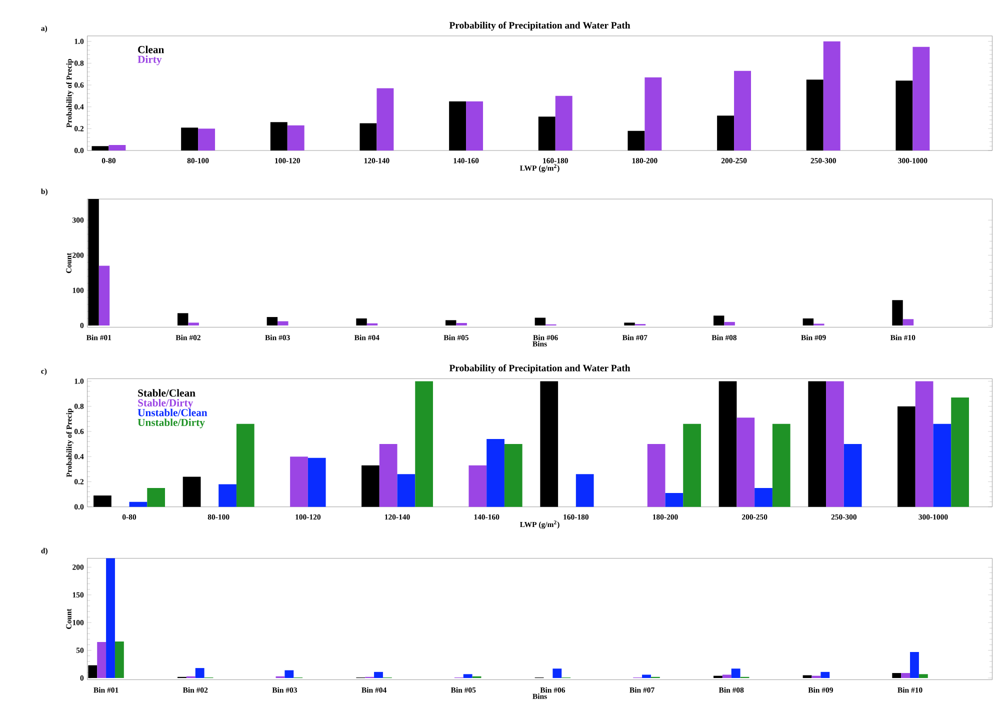  What do you see at coordinates (166, 404) in the screenshot?
I see `text: Stable/Dirty` at bounding box center [166, 404].